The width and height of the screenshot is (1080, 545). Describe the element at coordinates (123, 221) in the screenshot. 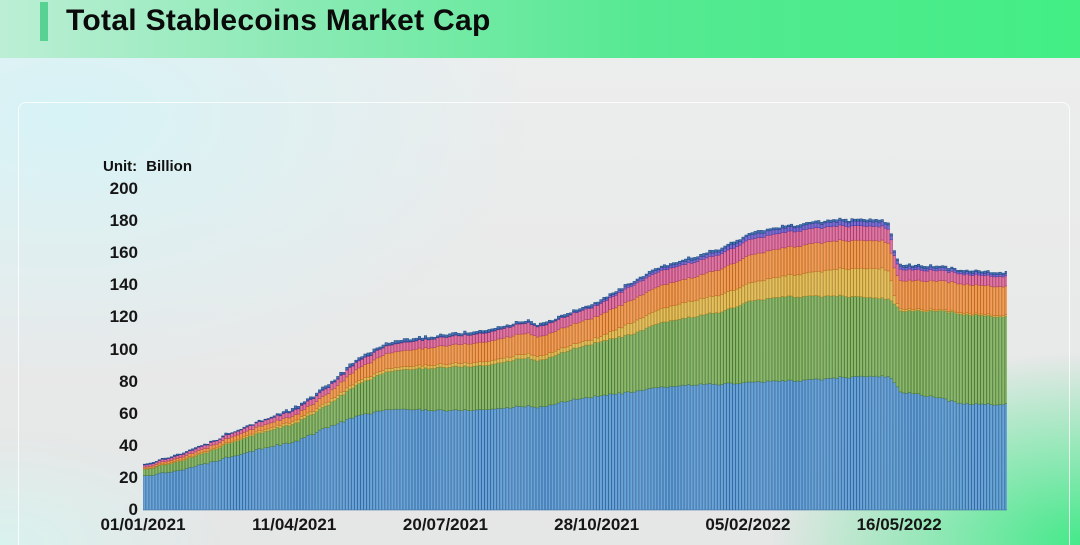

I see `y-tick-label: 180` at that location.